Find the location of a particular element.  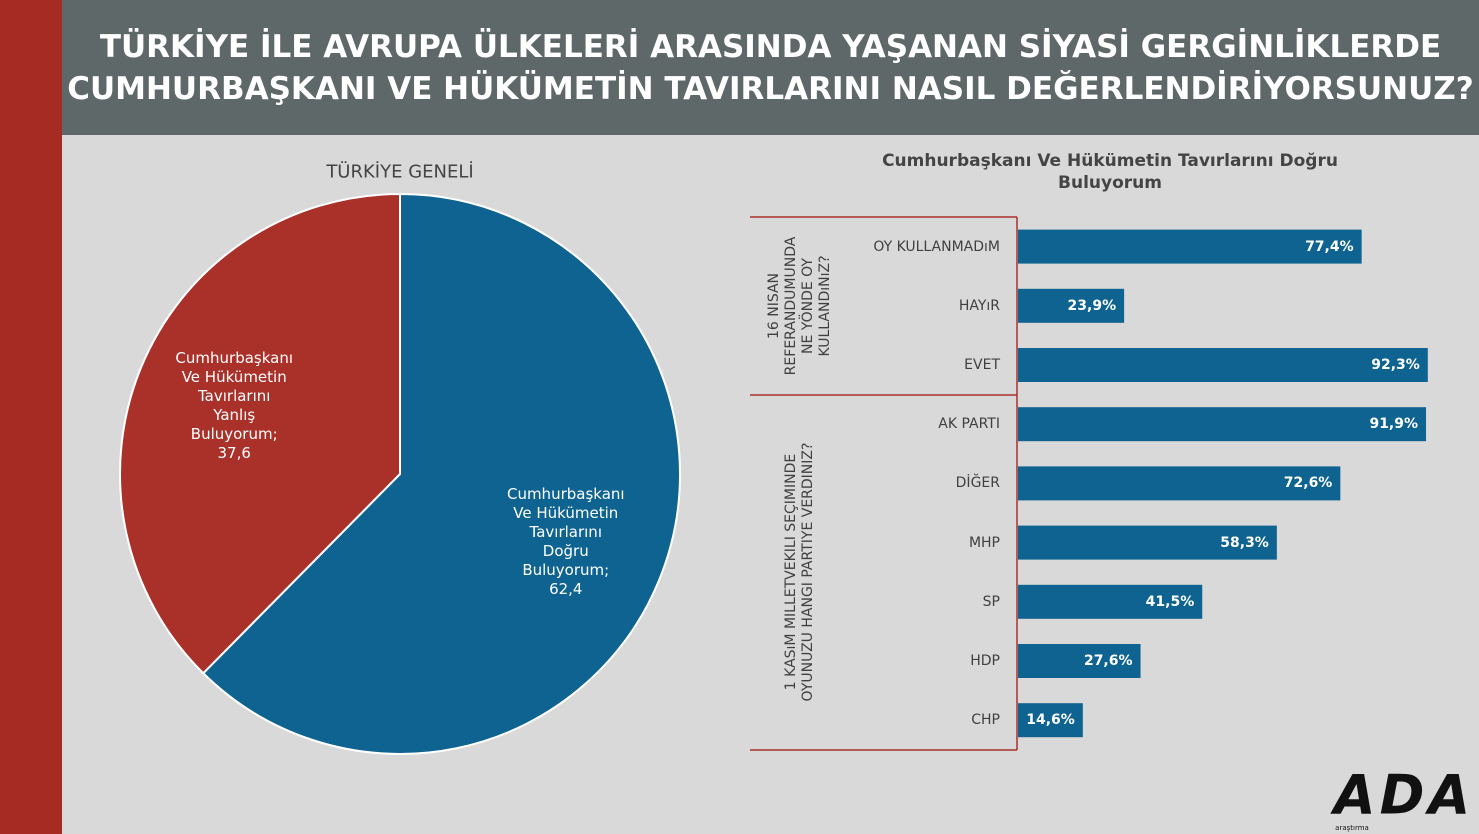

value-label: 92,3% is located at coordinates (1395, 365).